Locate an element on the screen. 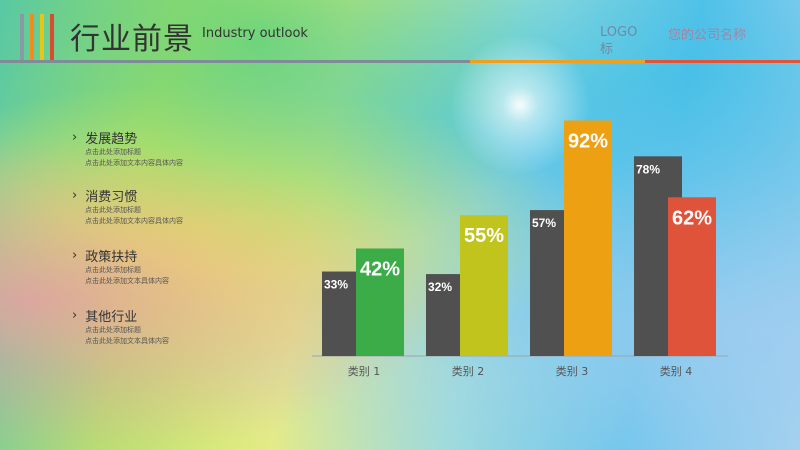  header-rule-accent-red is located at coordinates (722, 61).